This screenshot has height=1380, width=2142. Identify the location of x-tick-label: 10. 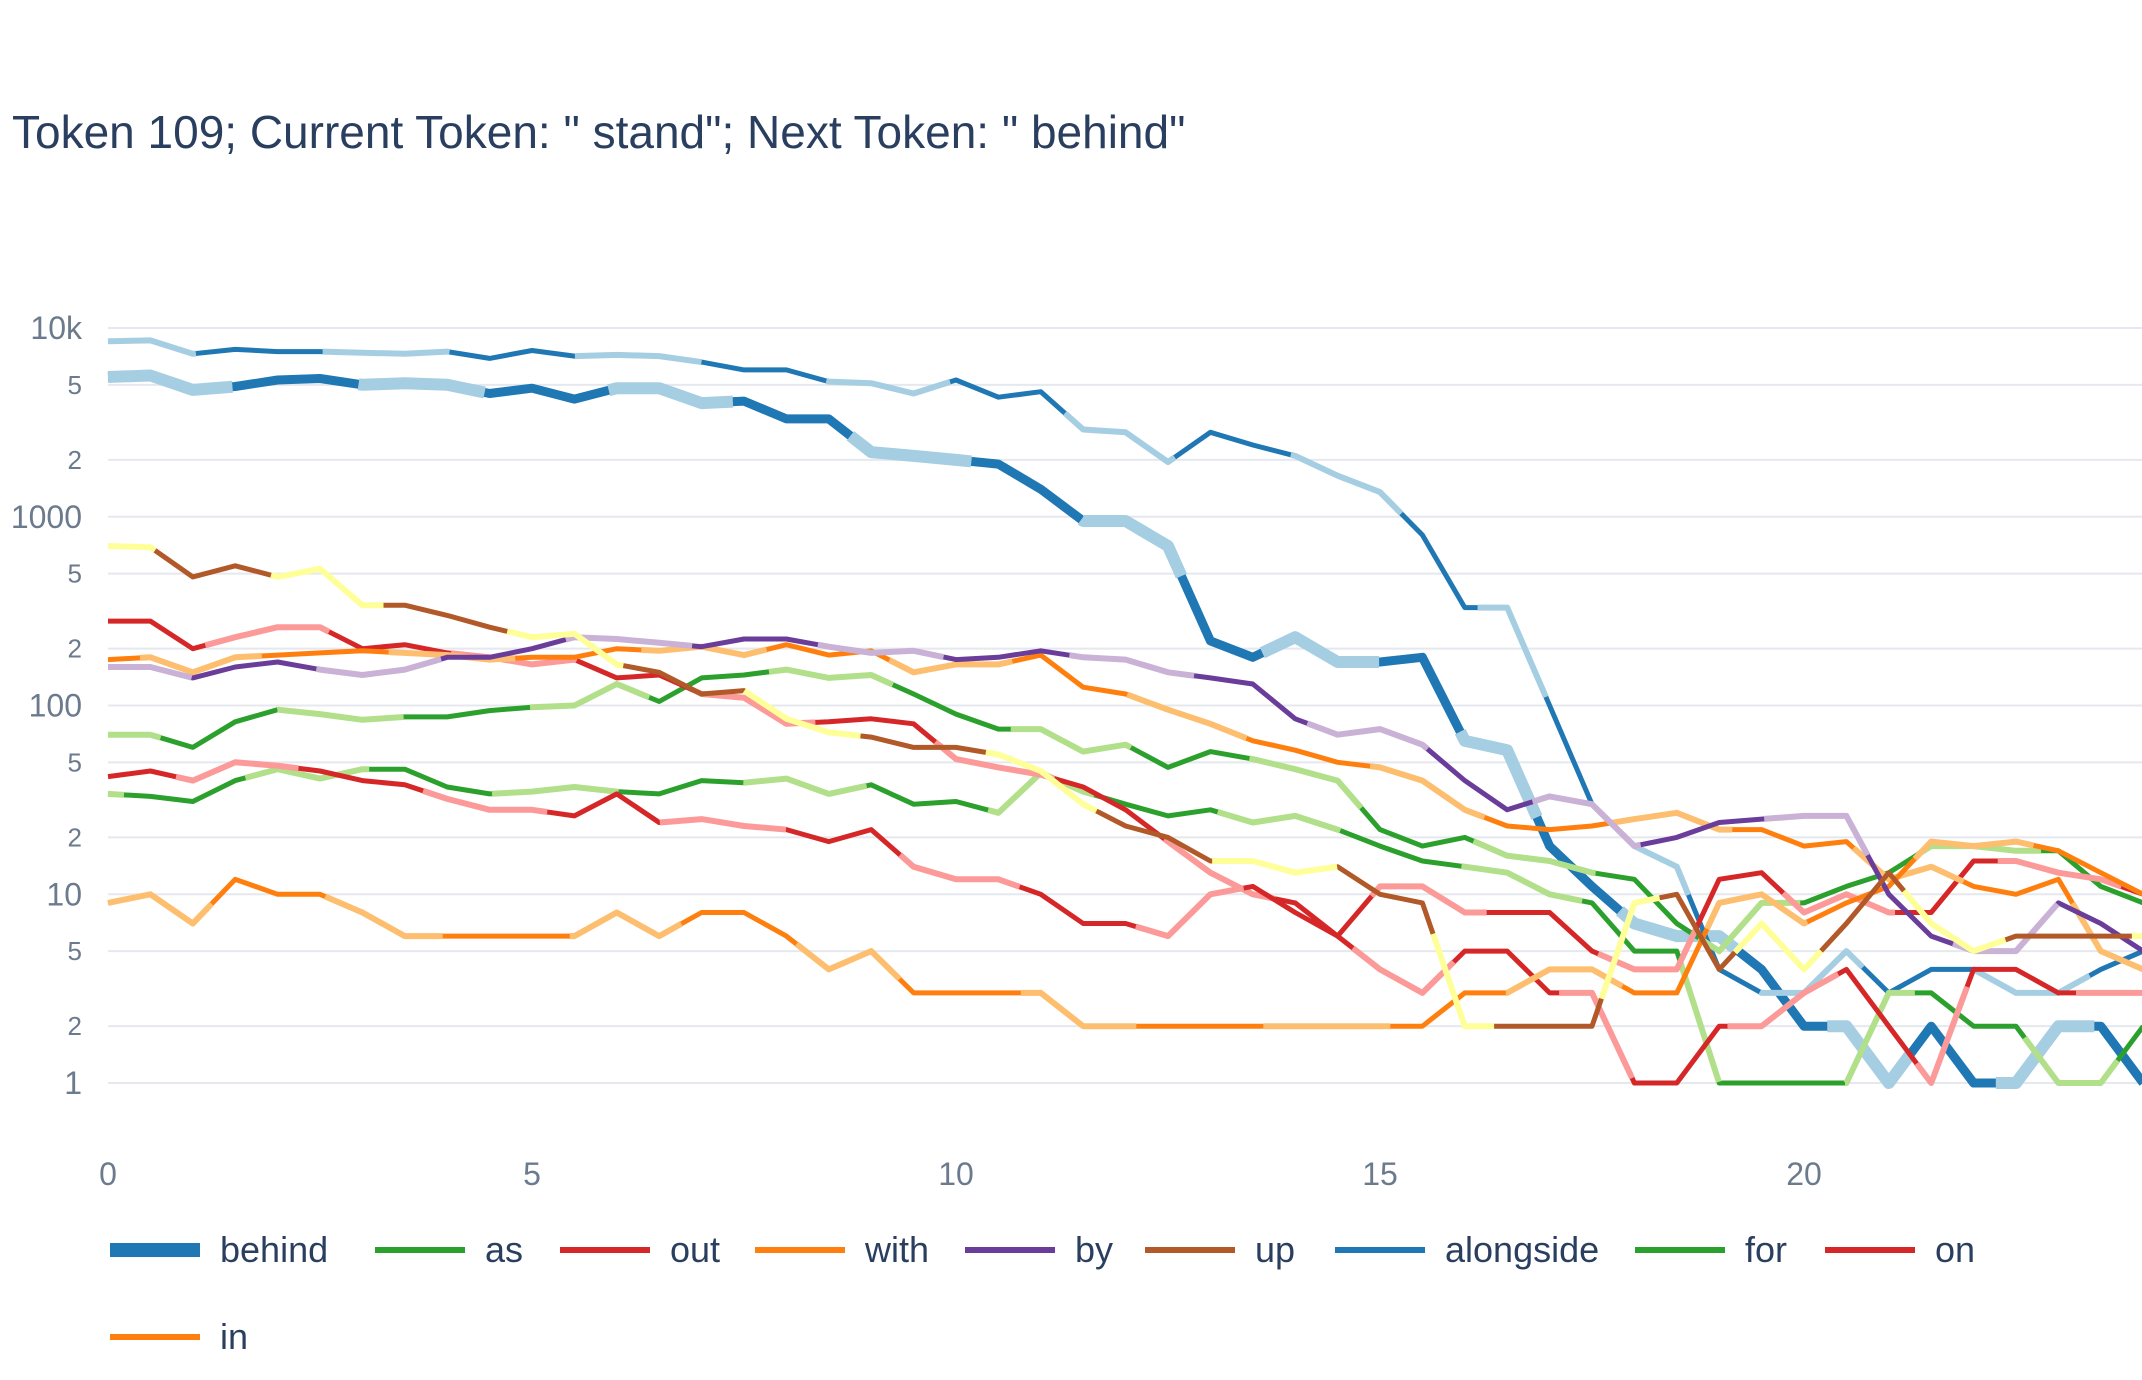
(956, 1174).